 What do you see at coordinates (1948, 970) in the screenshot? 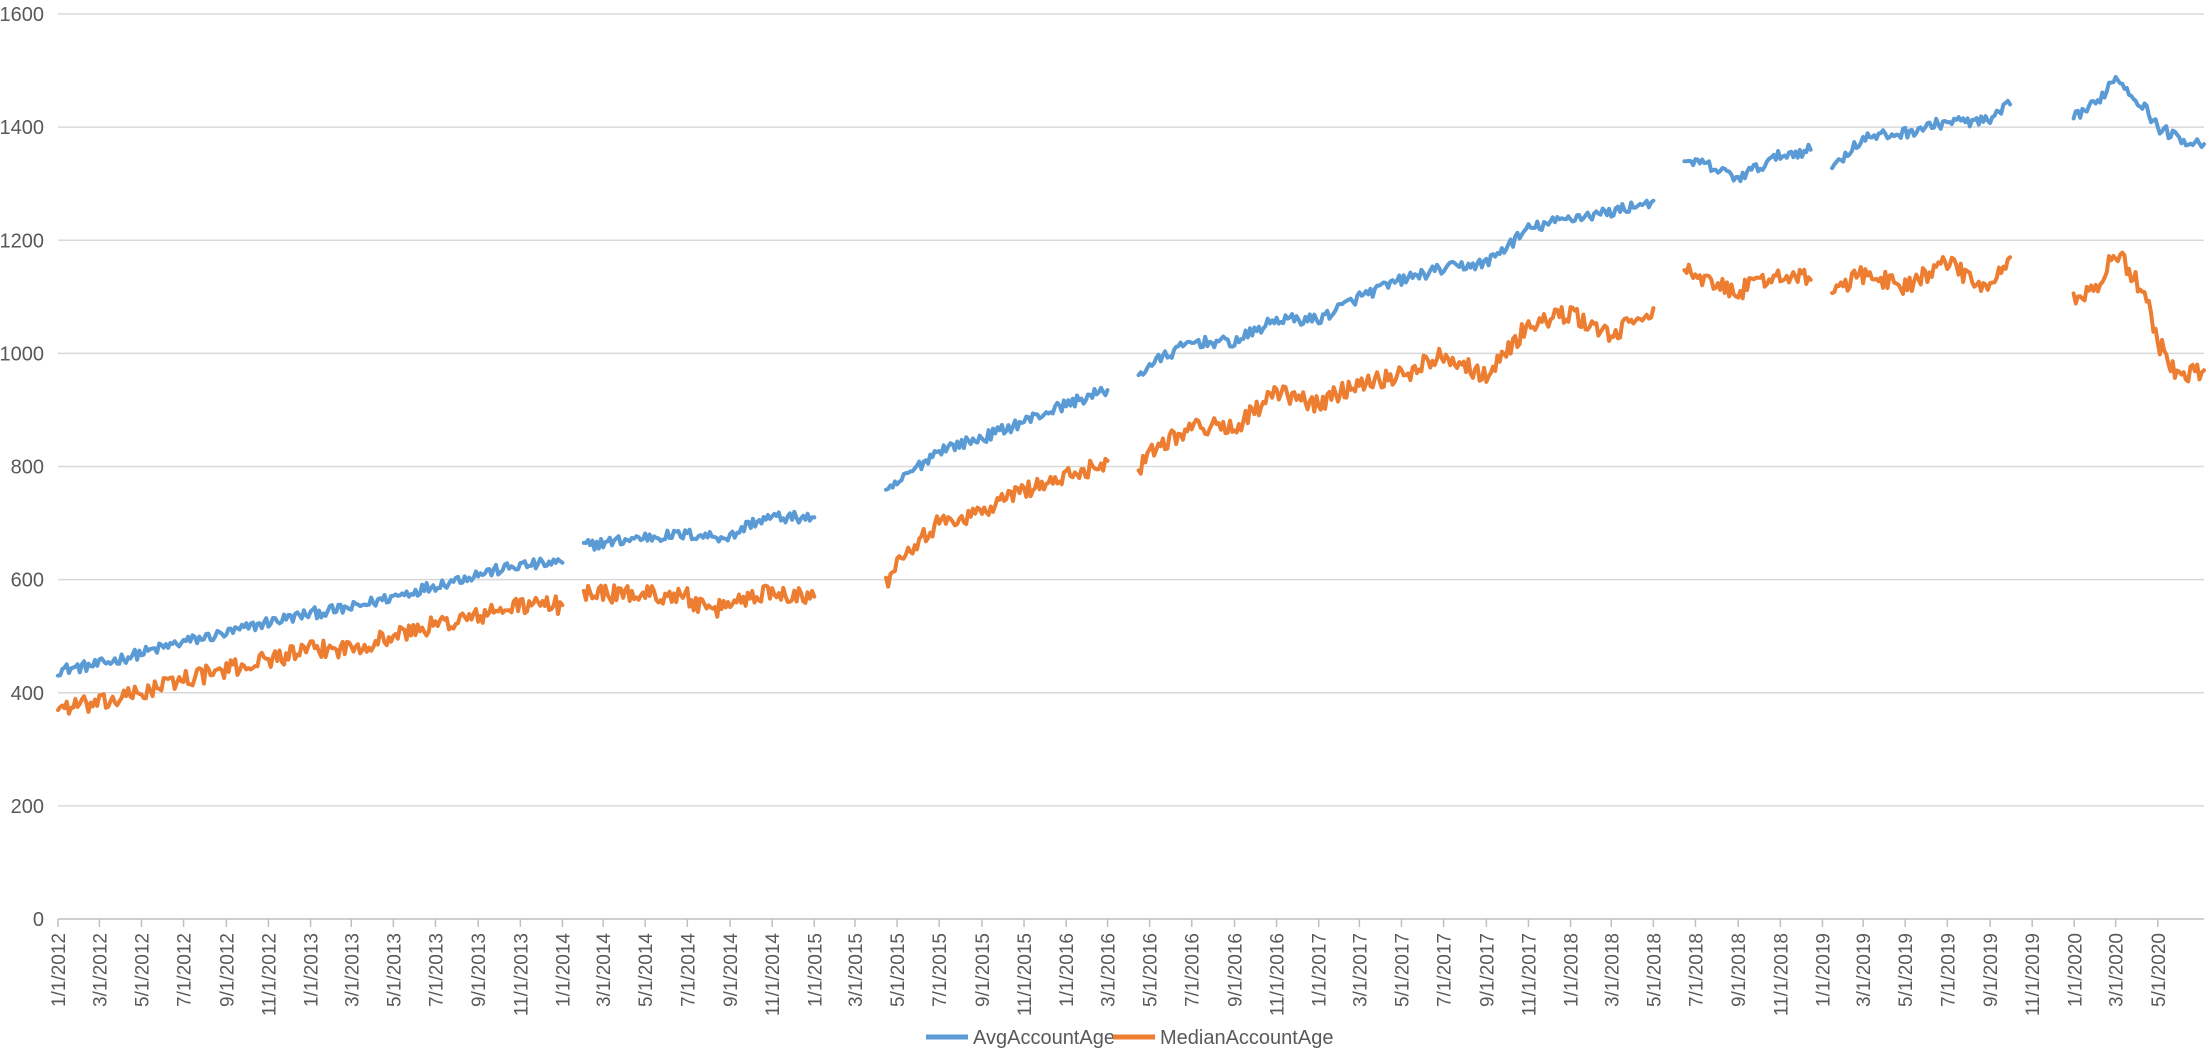
I see `x-tick-label: 7/1/2019` at bounding box center [1948, 970].